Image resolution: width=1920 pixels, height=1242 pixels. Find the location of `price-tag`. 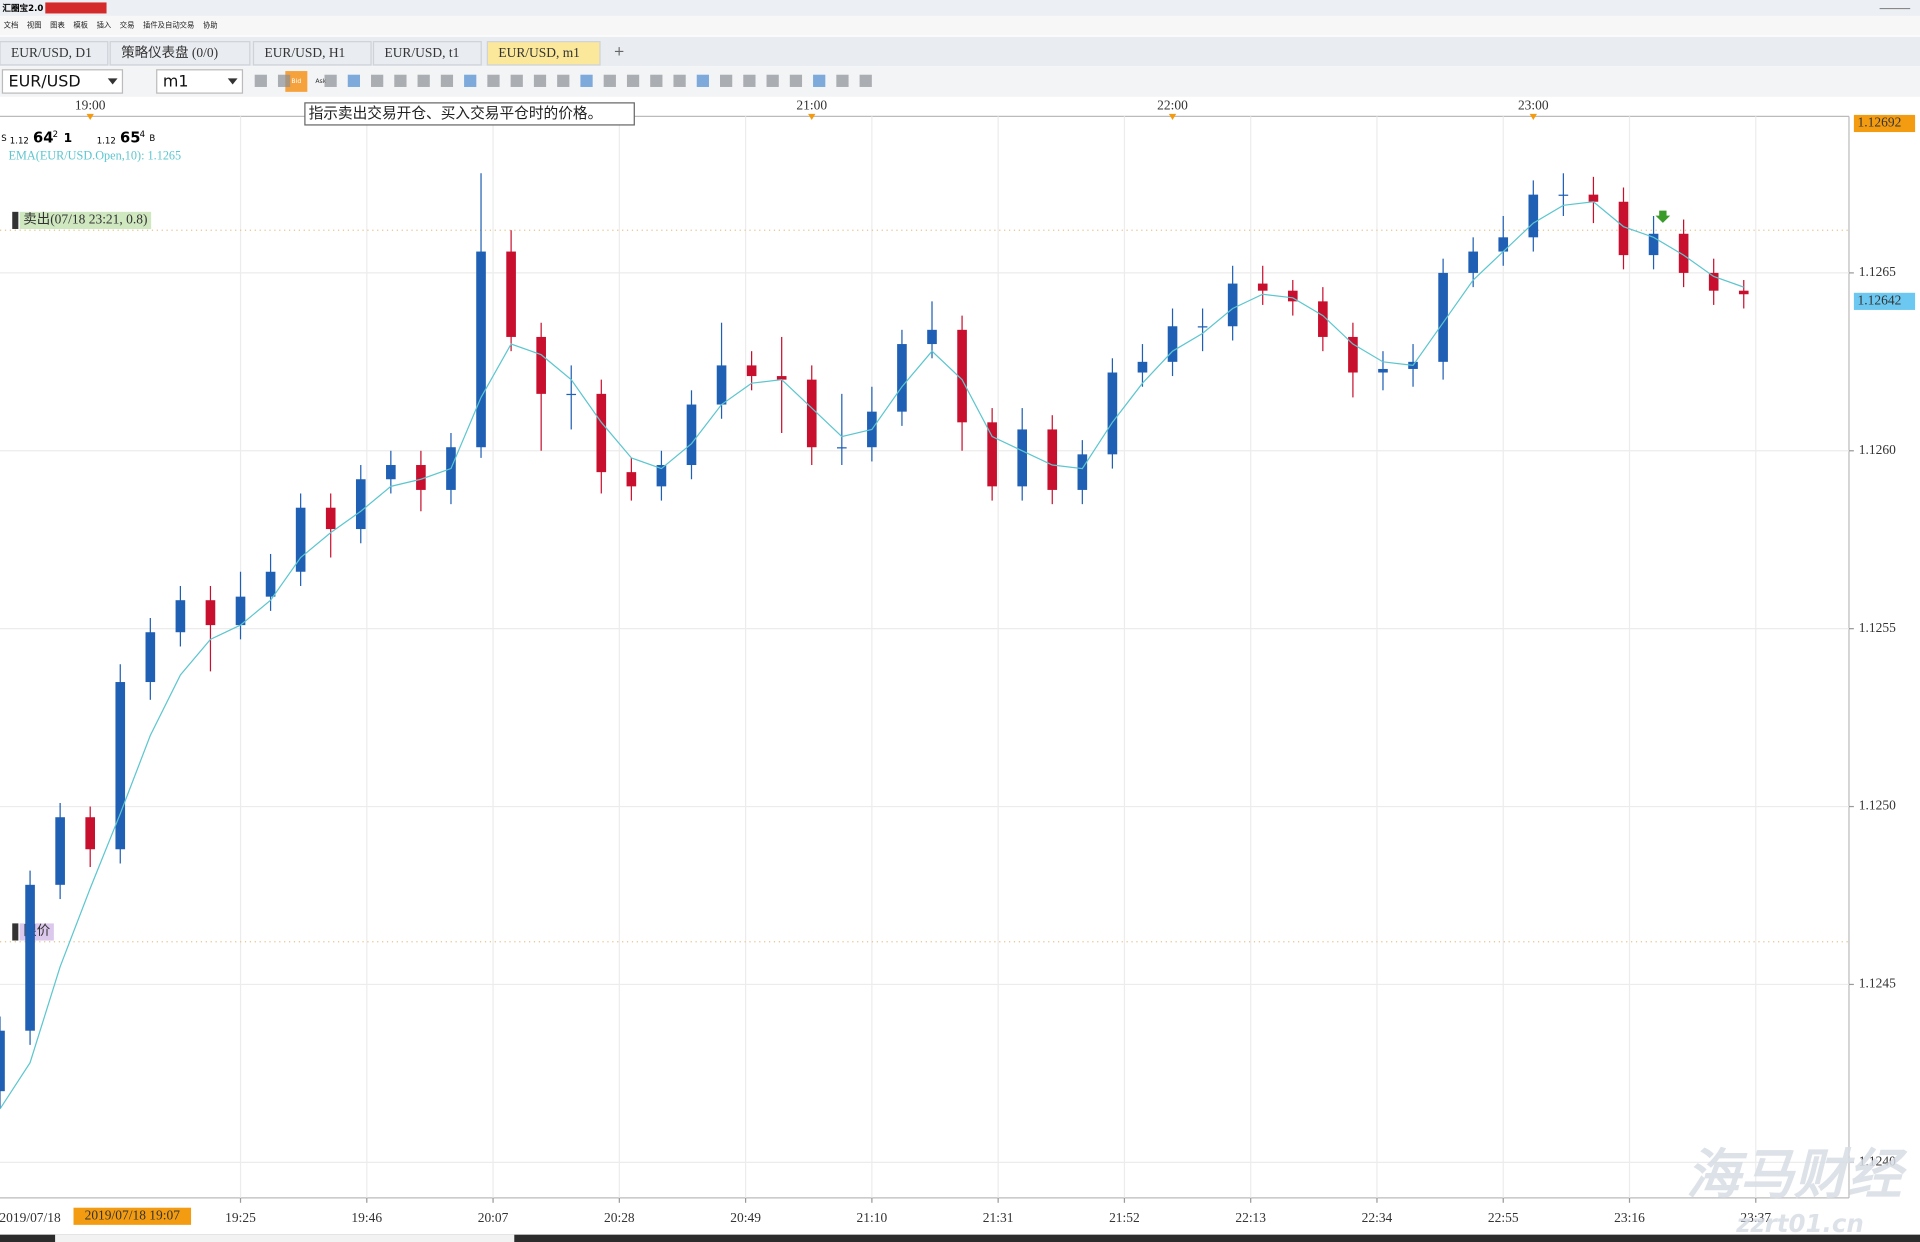

price-tag is located at coordinates (1884, 123).